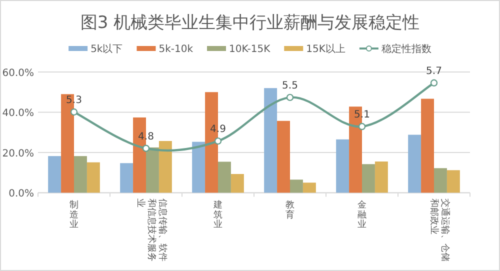  Describe the element at coordinates (18, 73) in the screenshot. I see `y-tick-label: 60.0%` at that location.